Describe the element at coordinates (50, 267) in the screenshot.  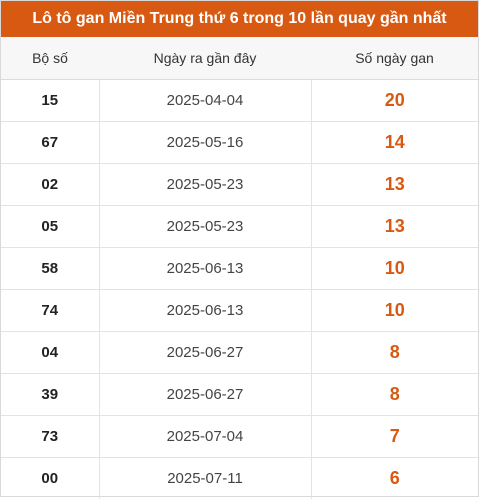
I see `row-number: 58` at that location.